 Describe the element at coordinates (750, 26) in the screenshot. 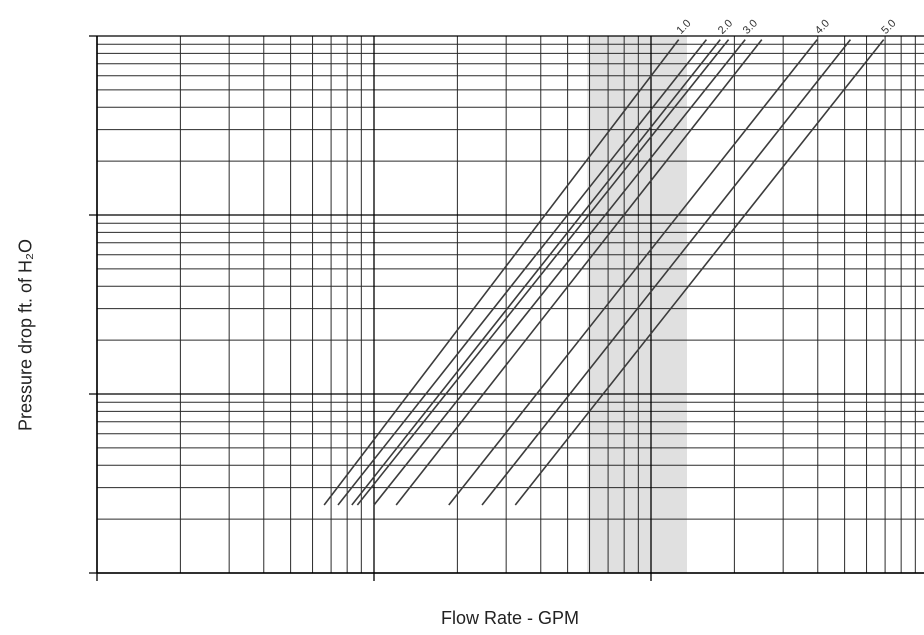

I see `series-label: 3.0` at that location.